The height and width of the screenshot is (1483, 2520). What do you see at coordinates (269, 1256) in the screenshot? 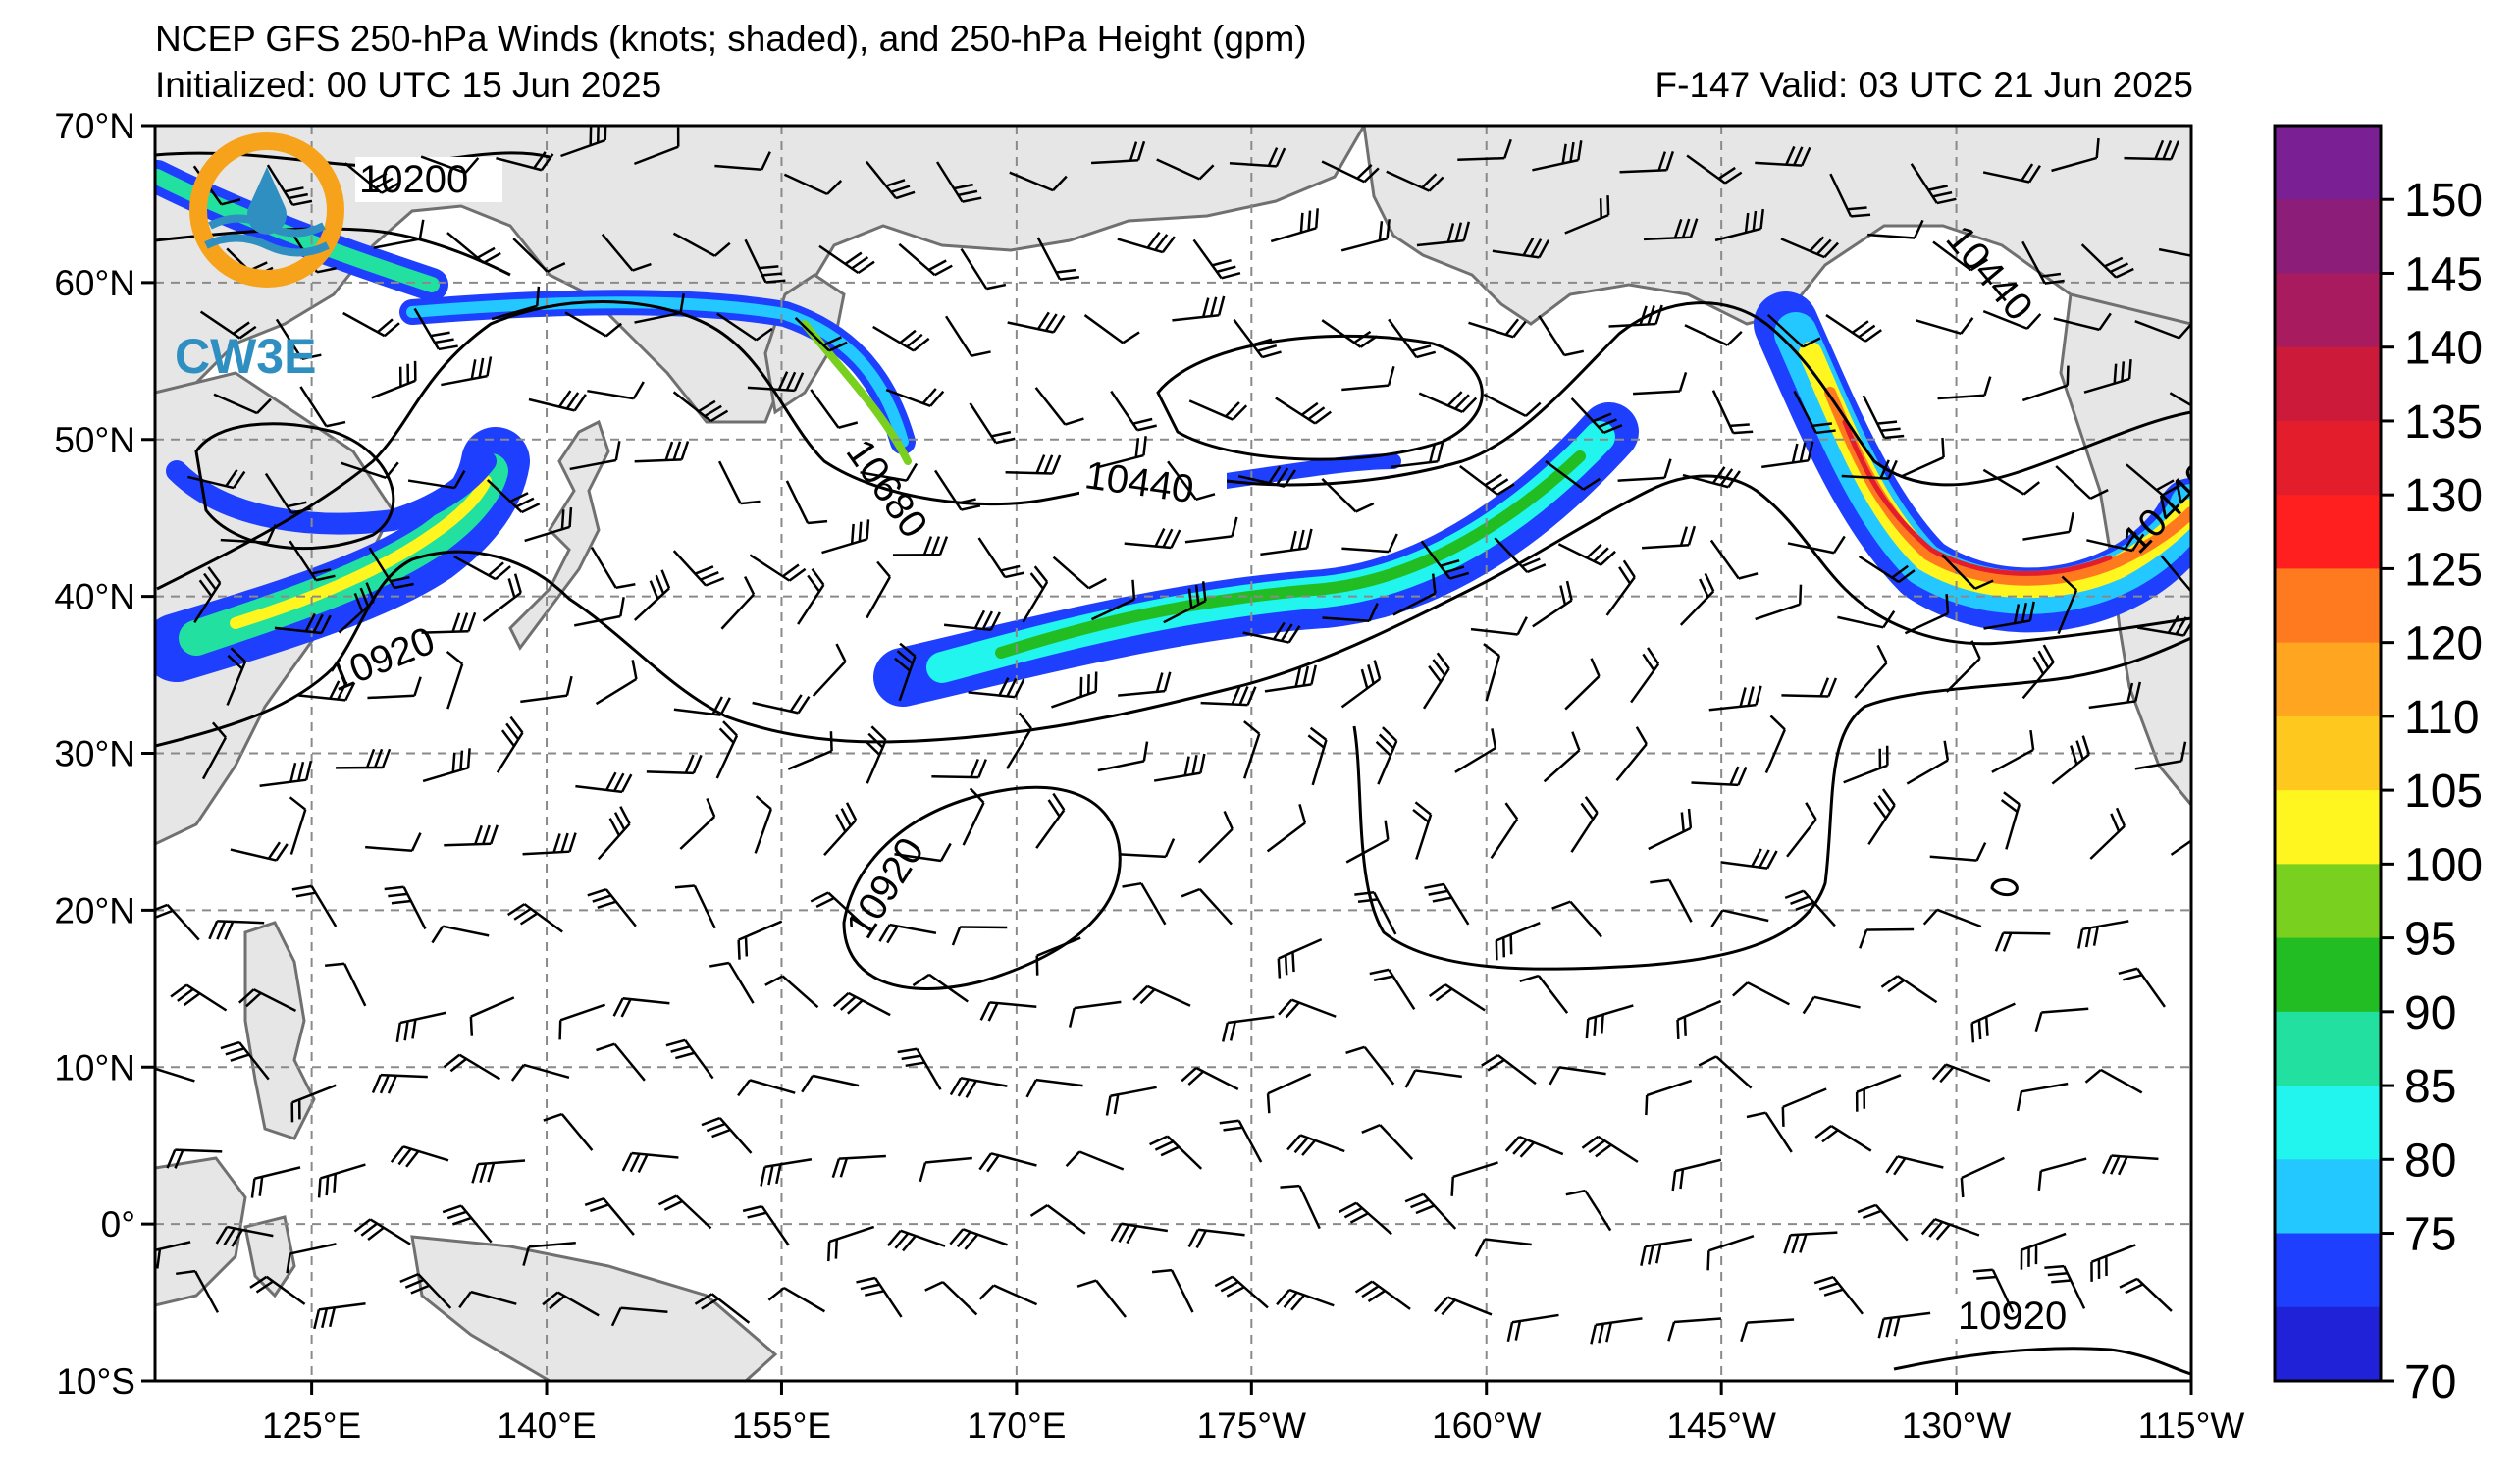
I see `land-sulawesi` at bounding box center [269, 1256].